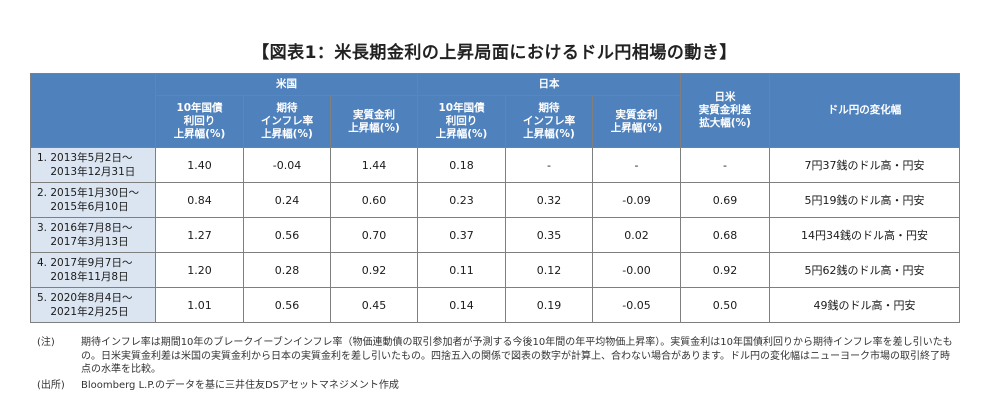 The height and width of the screenshot is (403, 989). I want to click on spread-cell: 0.92, so click(725, 270).